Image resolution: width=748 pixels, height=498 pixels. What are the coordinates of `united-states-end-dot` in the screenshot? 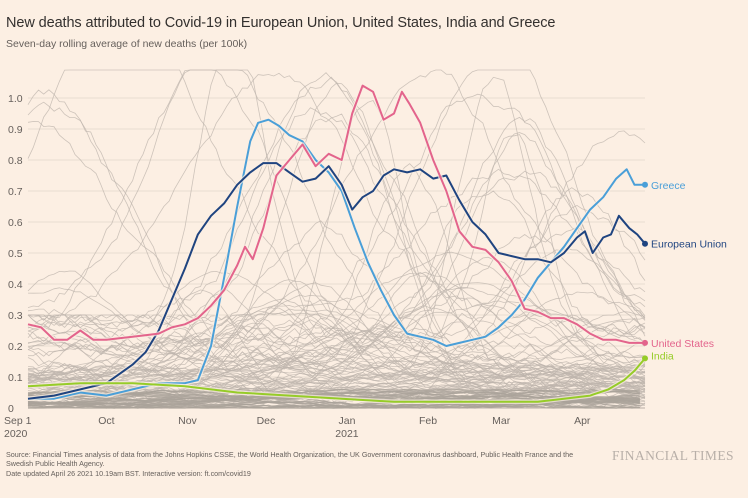 It's located at (645, 342).